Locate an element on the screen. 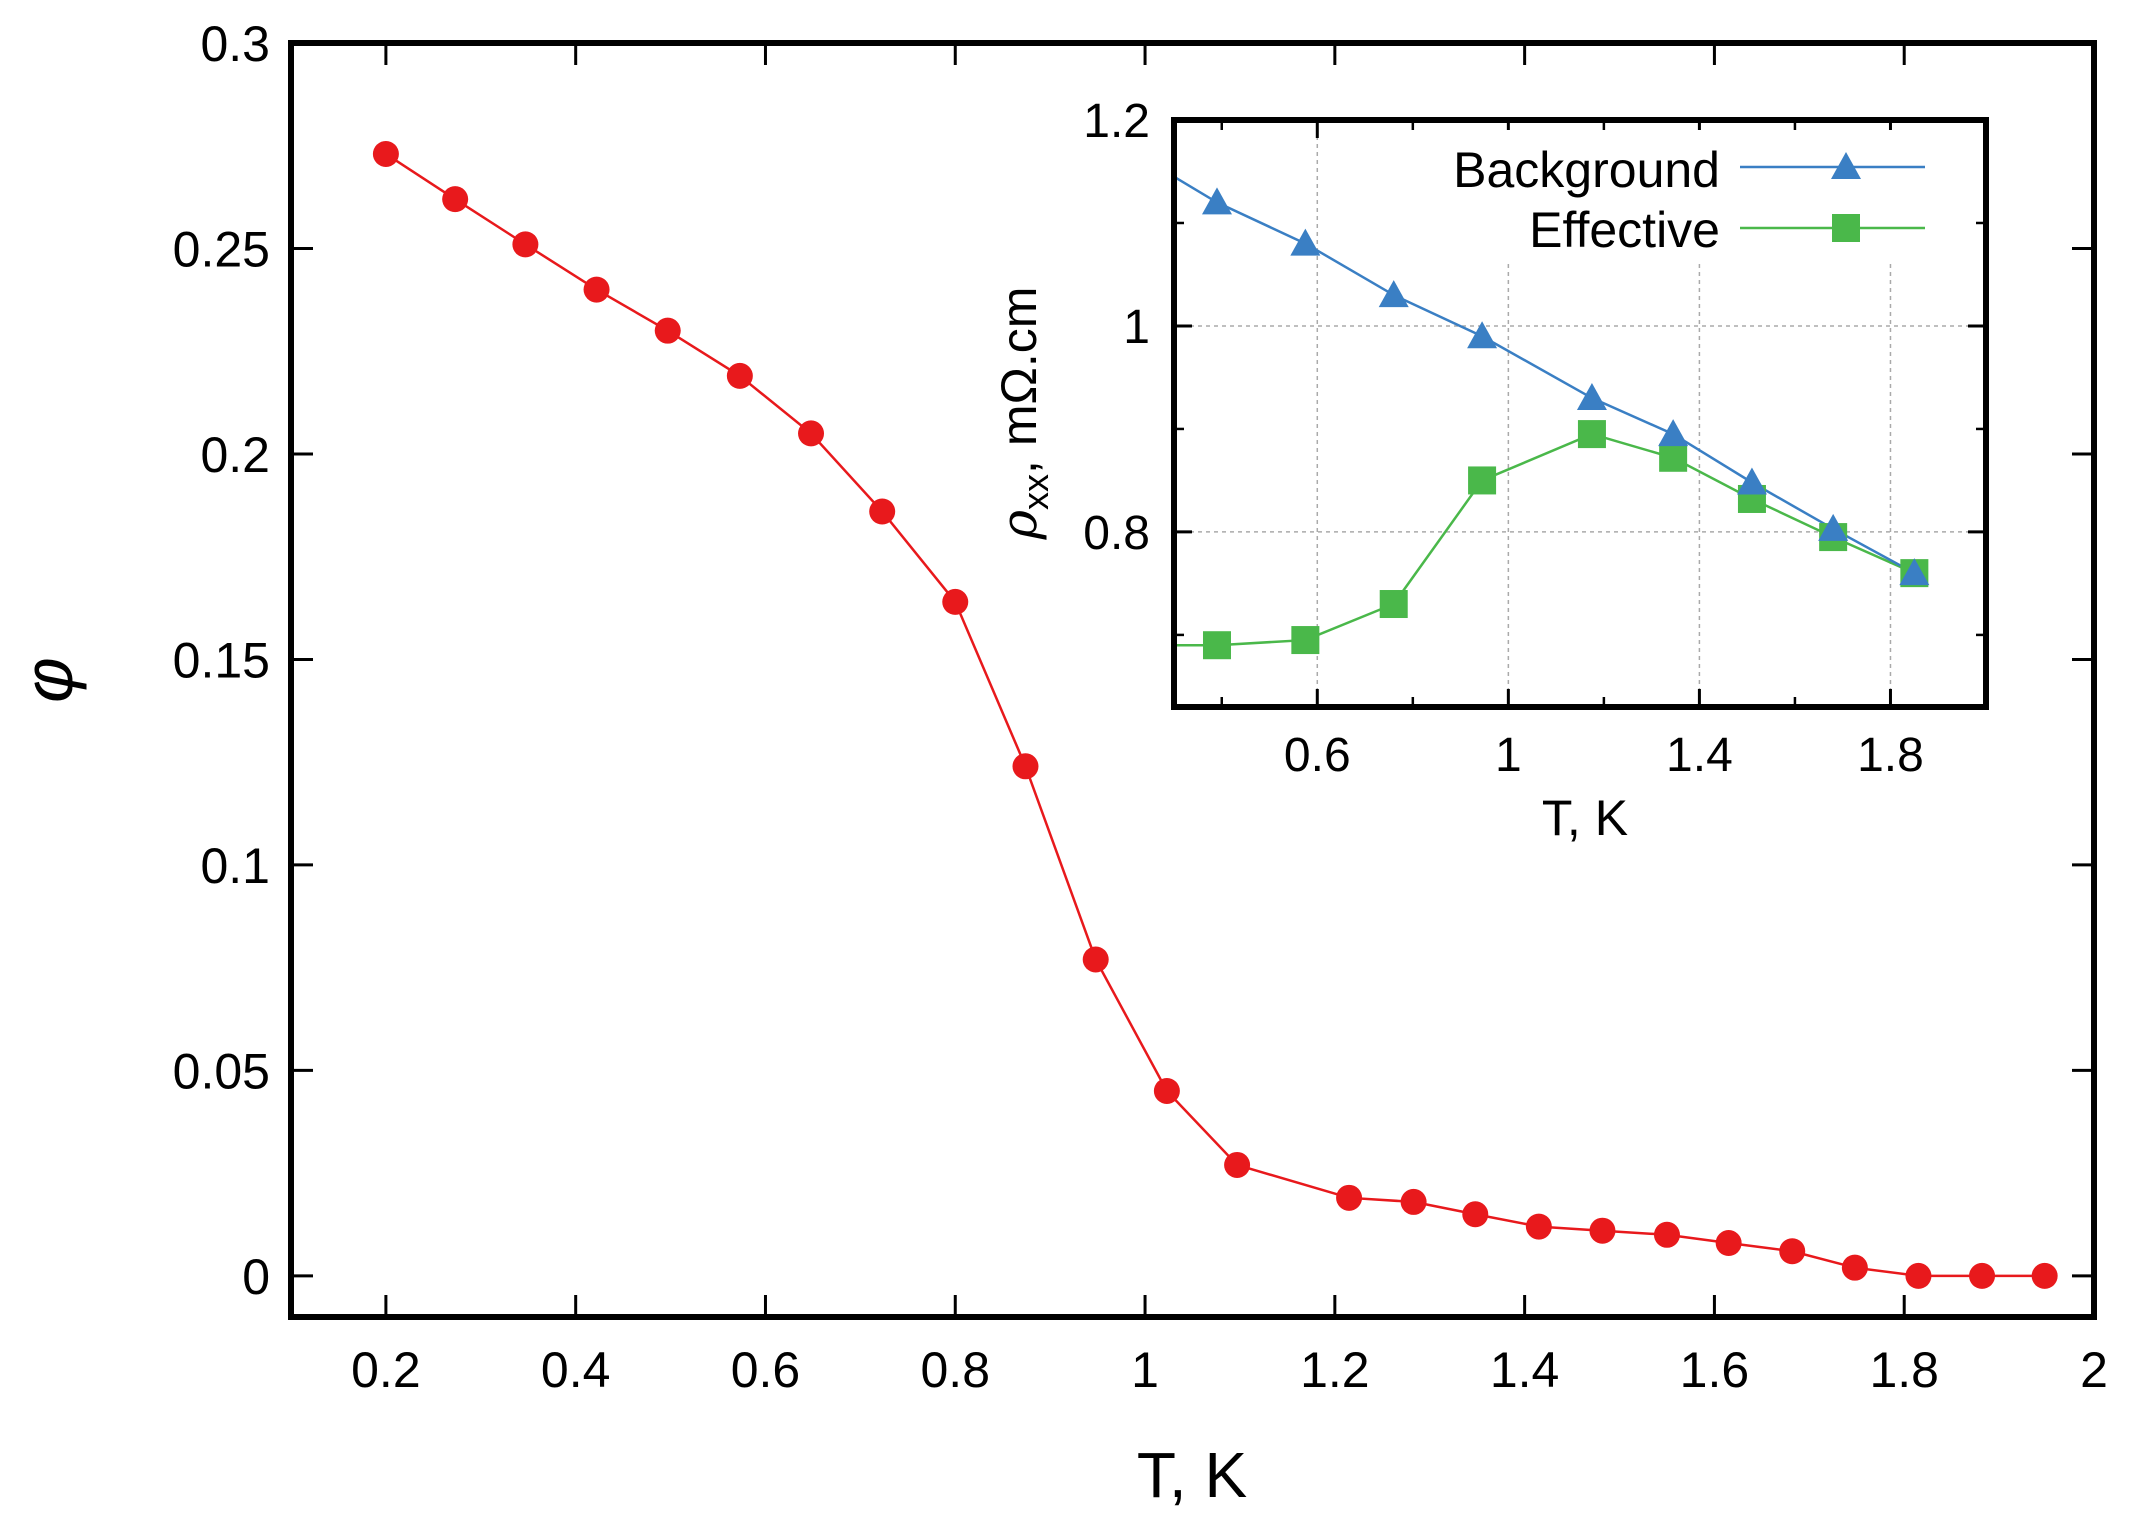 The width and height of the screenshot is (2135, 1520). main-x-tick-label: 2 is located at coordinates (2094, 1370).